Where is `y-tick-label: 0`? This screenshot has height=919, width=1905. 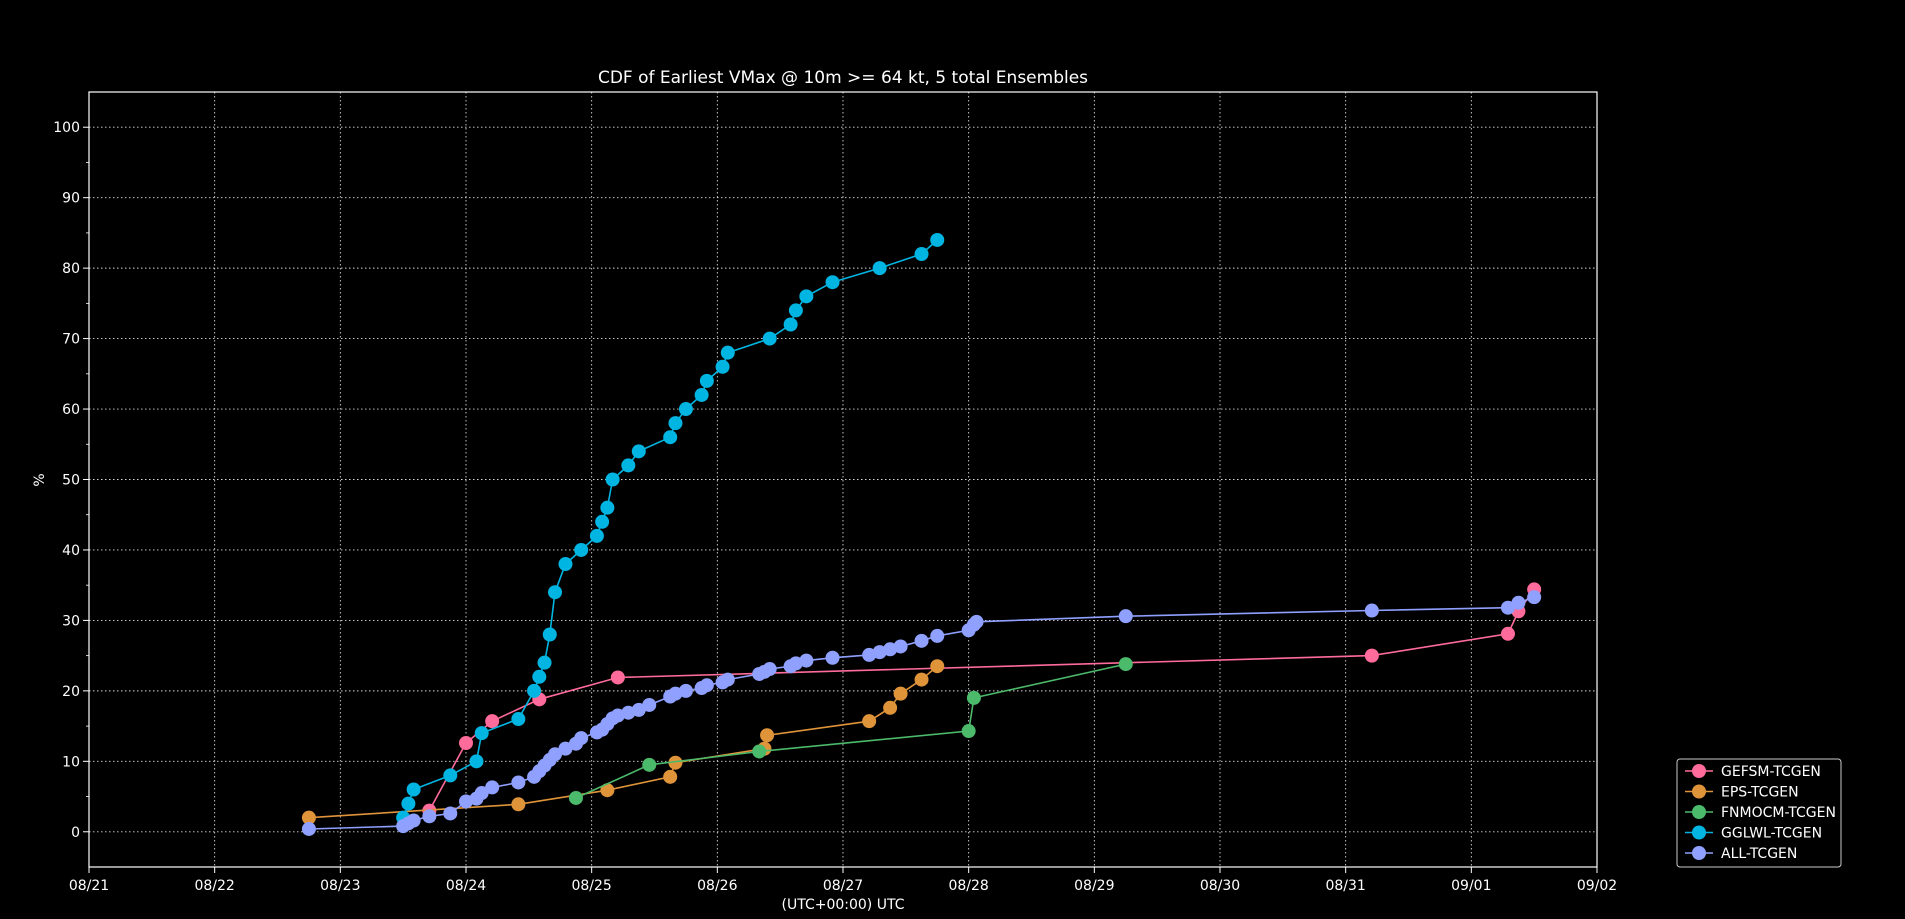
y-tick-label: 0 is located at coordinates (75, 833).